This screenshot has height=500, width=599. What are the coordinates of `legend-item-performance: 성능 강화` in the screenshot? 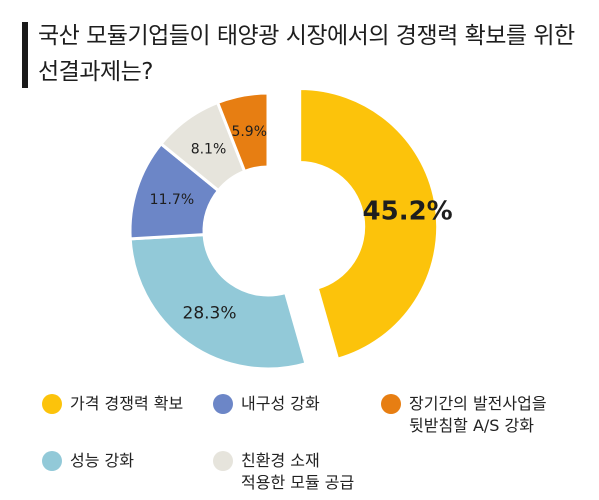 It's located at (88, 461).